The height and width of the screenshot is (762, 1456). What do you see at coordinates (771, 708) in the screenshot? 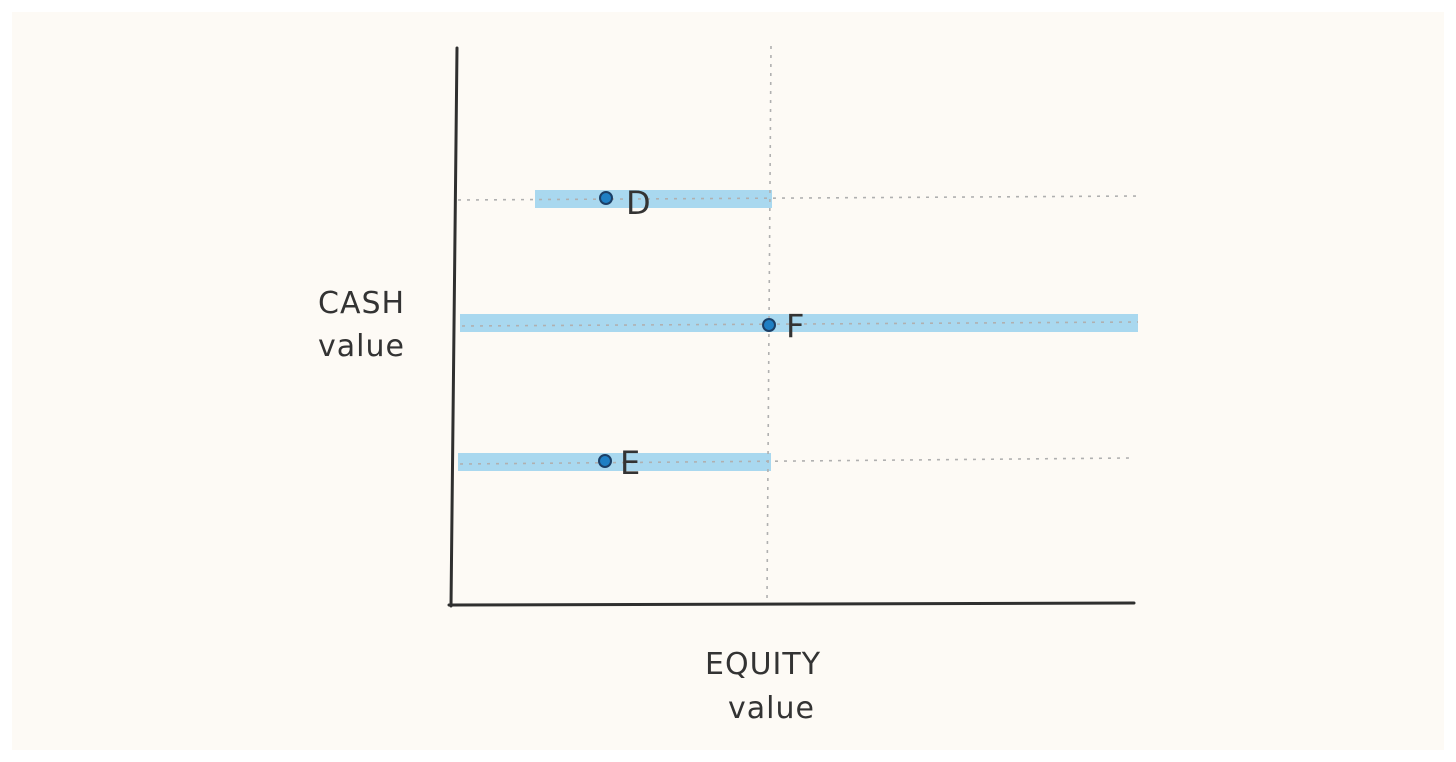
I see `x-axis-title-line2: value` at bounding box center [771, 708].